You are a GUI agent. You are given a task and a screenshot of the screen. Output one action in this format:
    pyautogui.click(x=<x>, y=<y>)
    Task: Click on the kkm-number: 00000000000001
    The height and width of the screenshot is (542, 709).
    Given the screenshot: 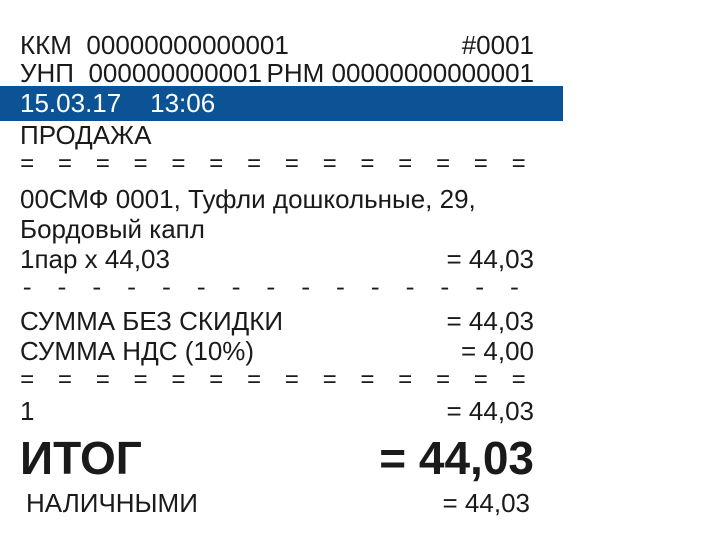 What is the action you would take?
    pyautogui.click(x=187, y=45)
    